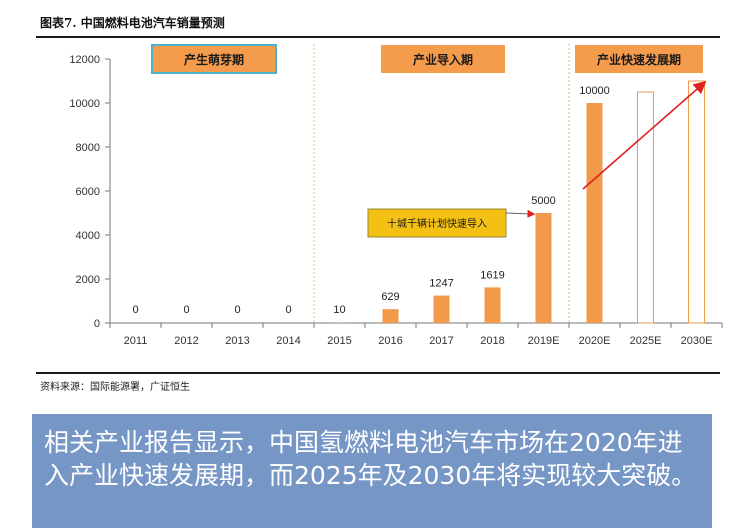  What do you see at coordinates (645, 207) in the screenshot?
I see `bar-2025E` at bounding box center [645, 207].